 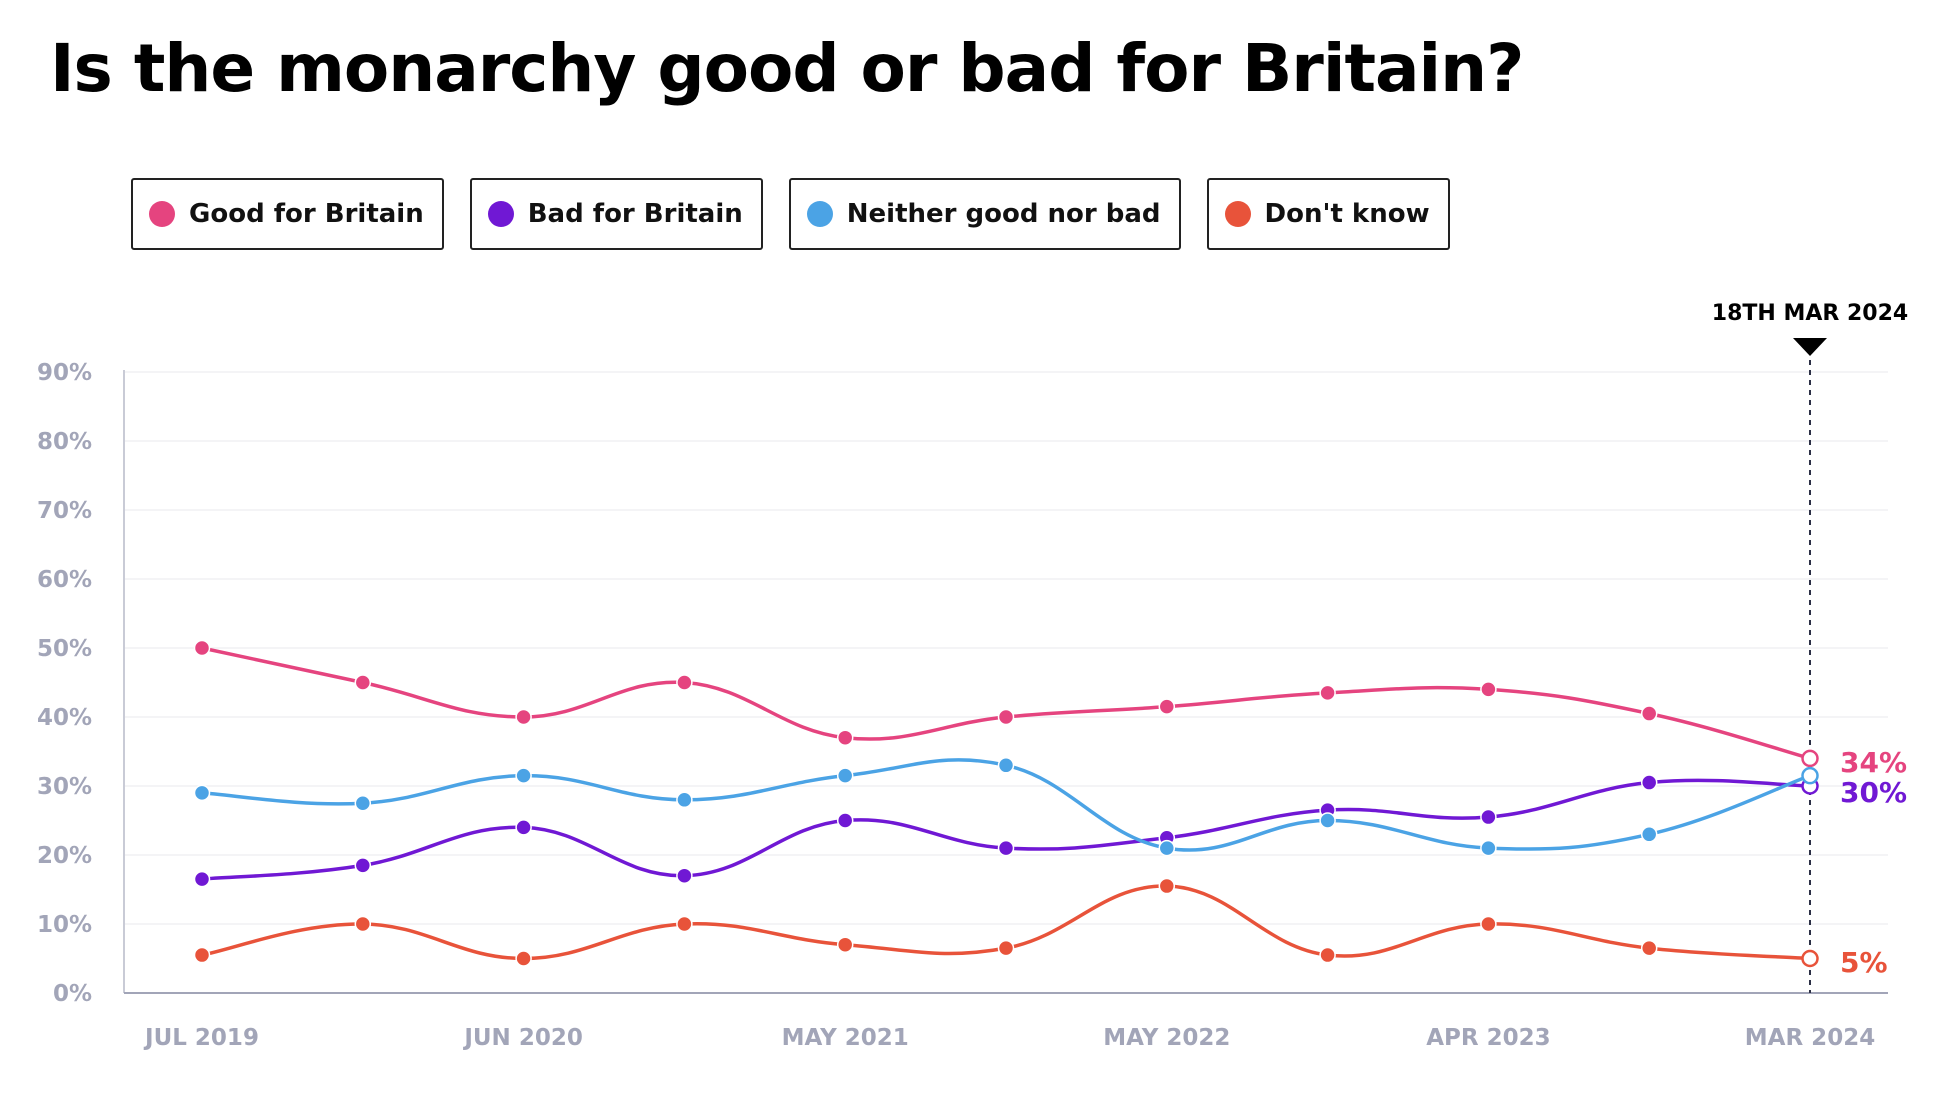 What do you see at coordinates (1873, 792) in the screenshot?
I see `end-label-bad: 30%` at bounding box center [1873, 792].